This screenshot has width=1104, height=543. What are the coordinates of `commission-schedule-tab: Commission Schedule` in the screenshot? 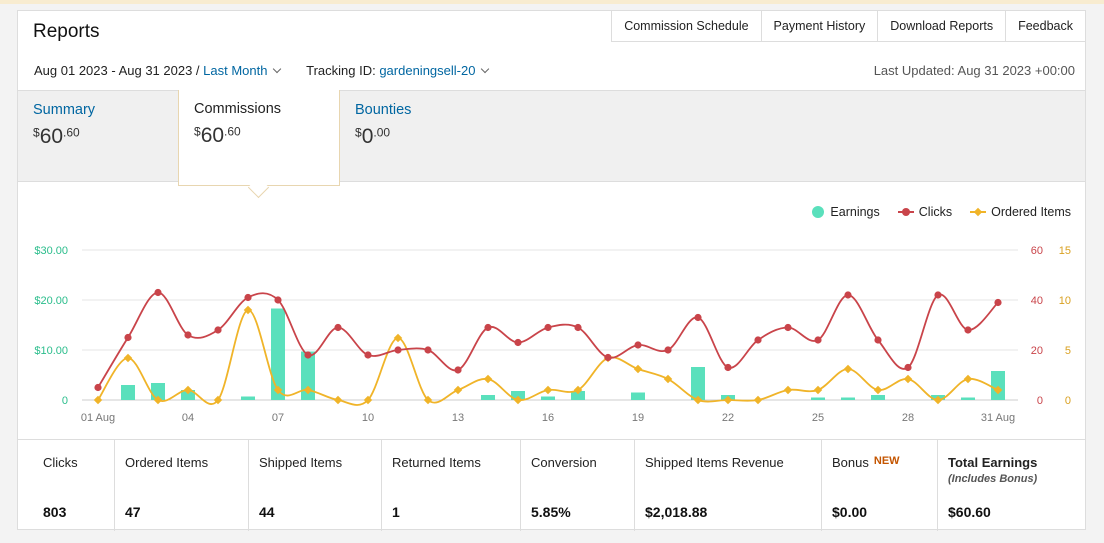 It's located at (686, 26).